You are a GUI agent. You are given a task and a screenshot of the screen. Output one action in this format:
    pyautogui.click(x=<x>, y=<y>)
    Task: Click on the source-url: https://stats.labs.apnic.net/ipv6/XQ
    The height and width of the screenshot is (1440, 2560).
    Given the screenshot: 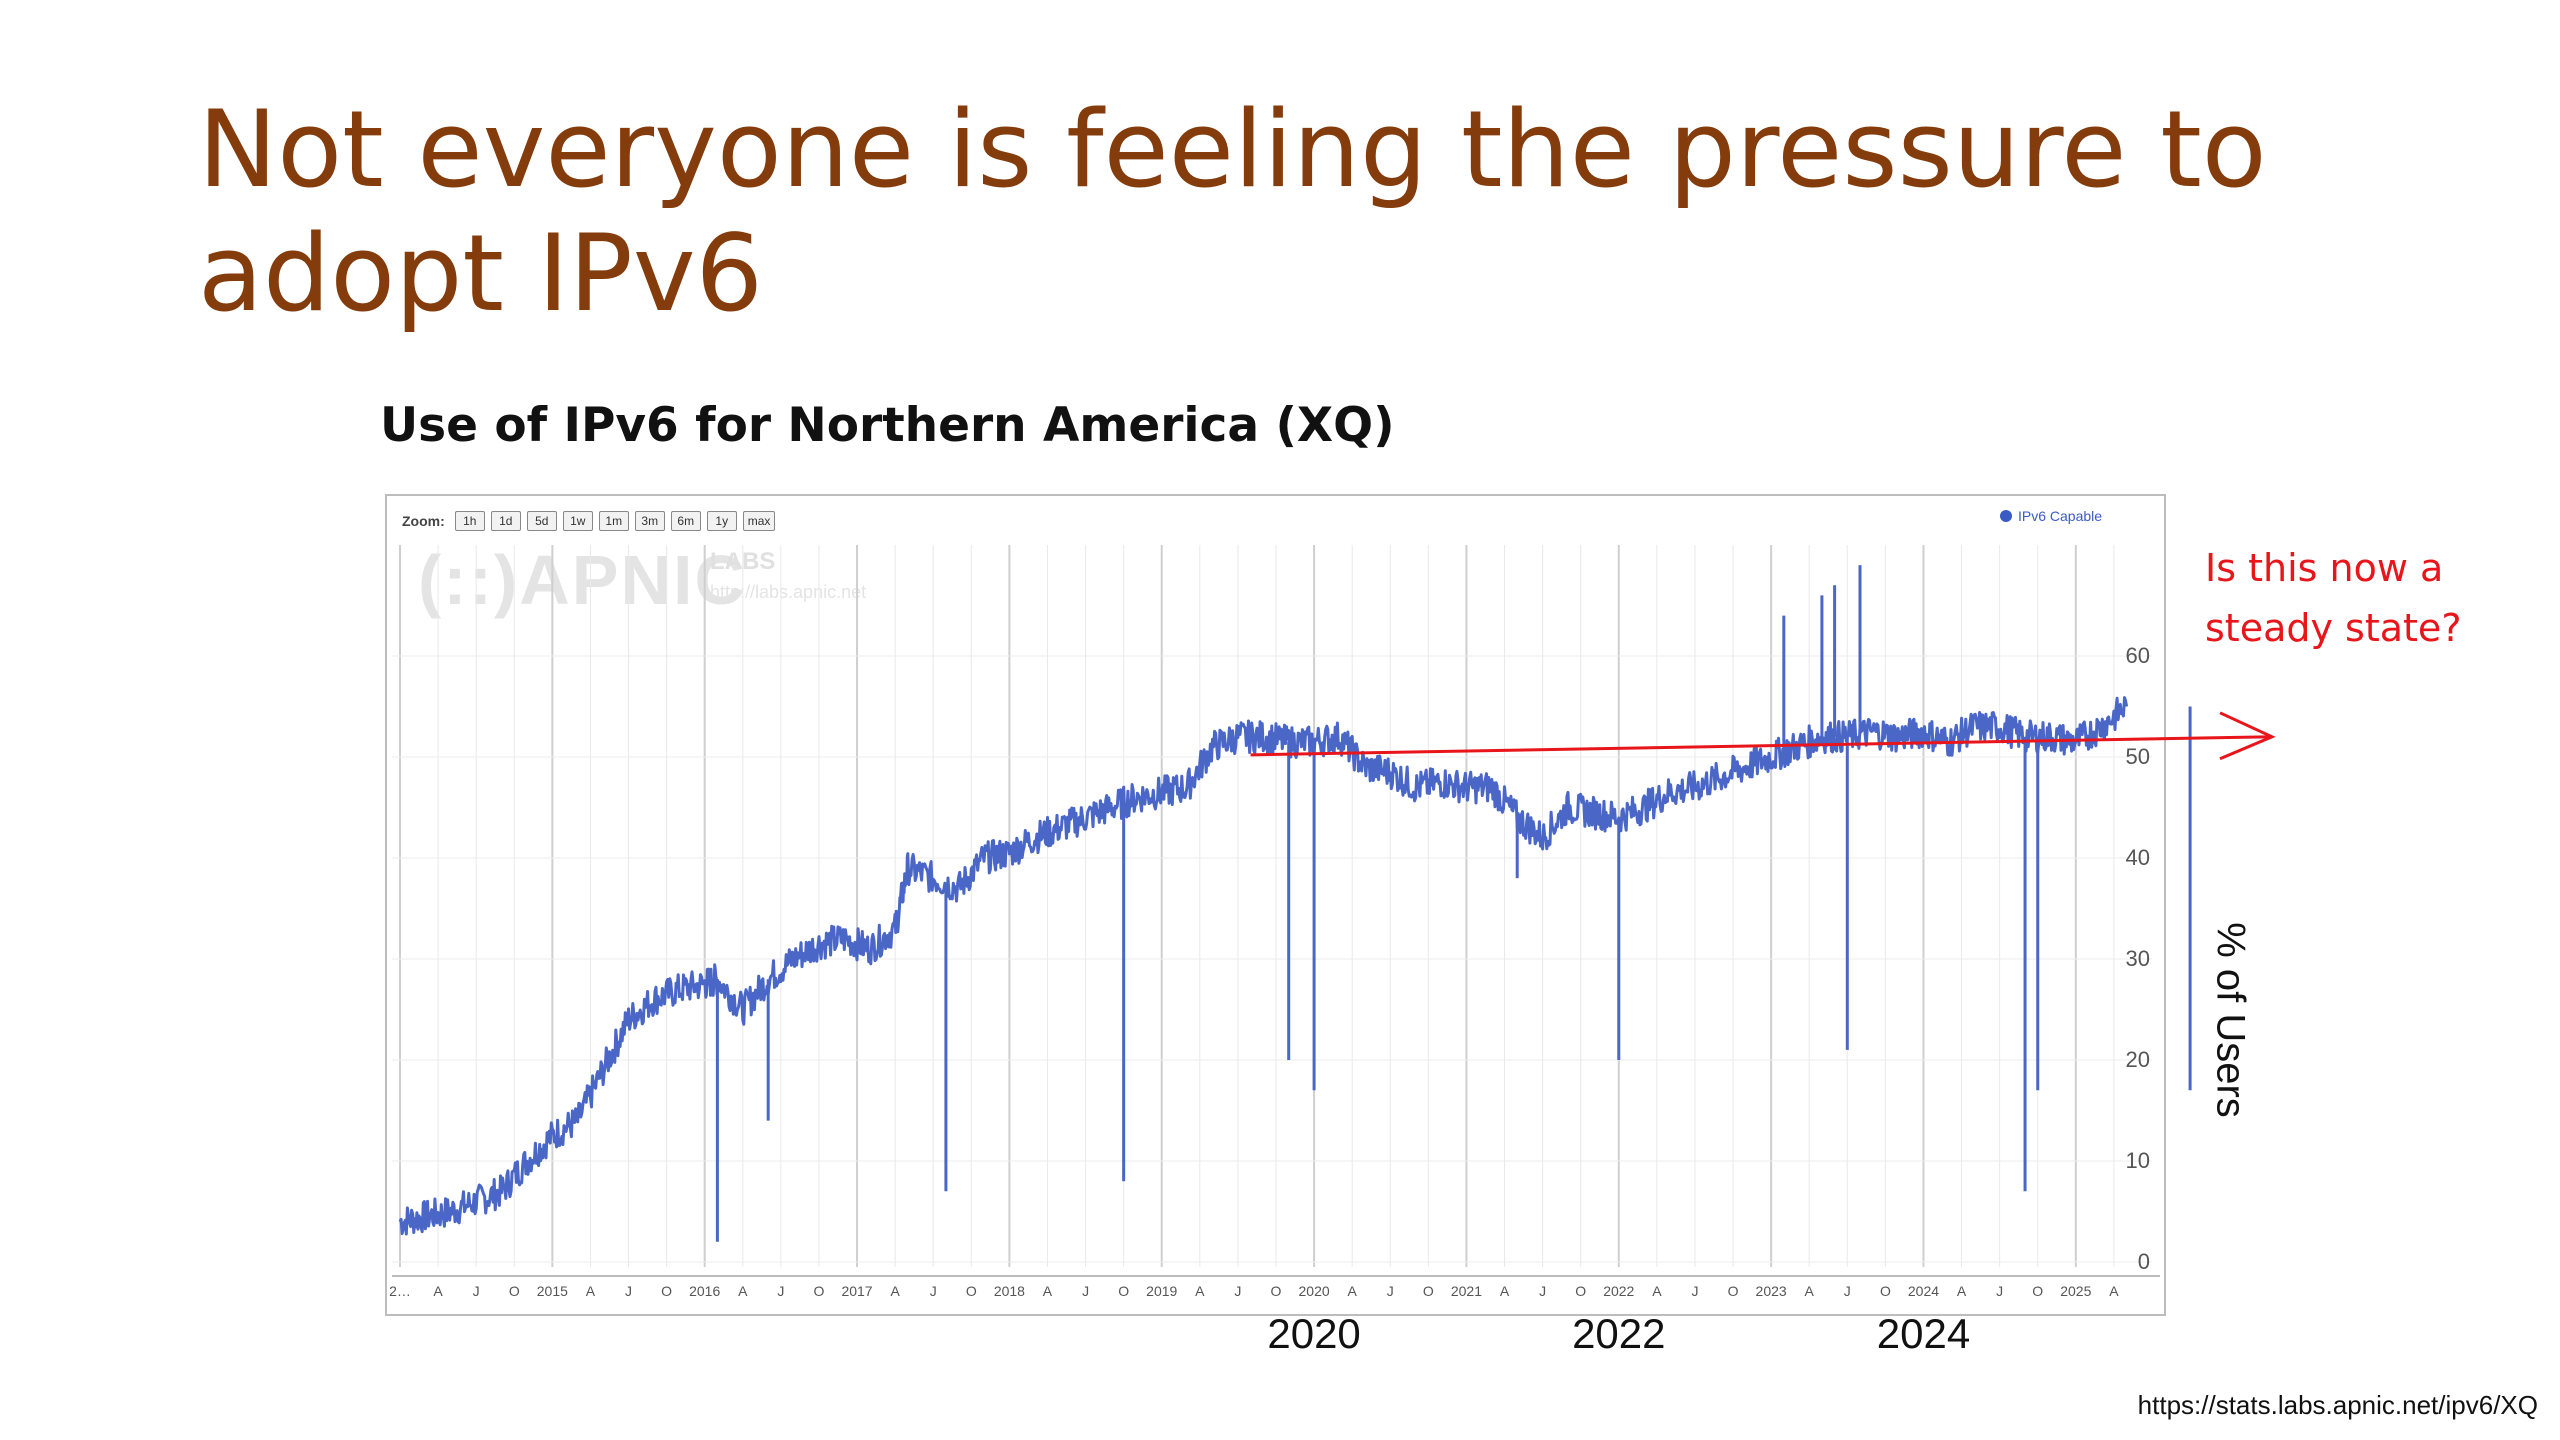 What is the action you would take?
    pyautogui.click(x=2337, y=1405)
    